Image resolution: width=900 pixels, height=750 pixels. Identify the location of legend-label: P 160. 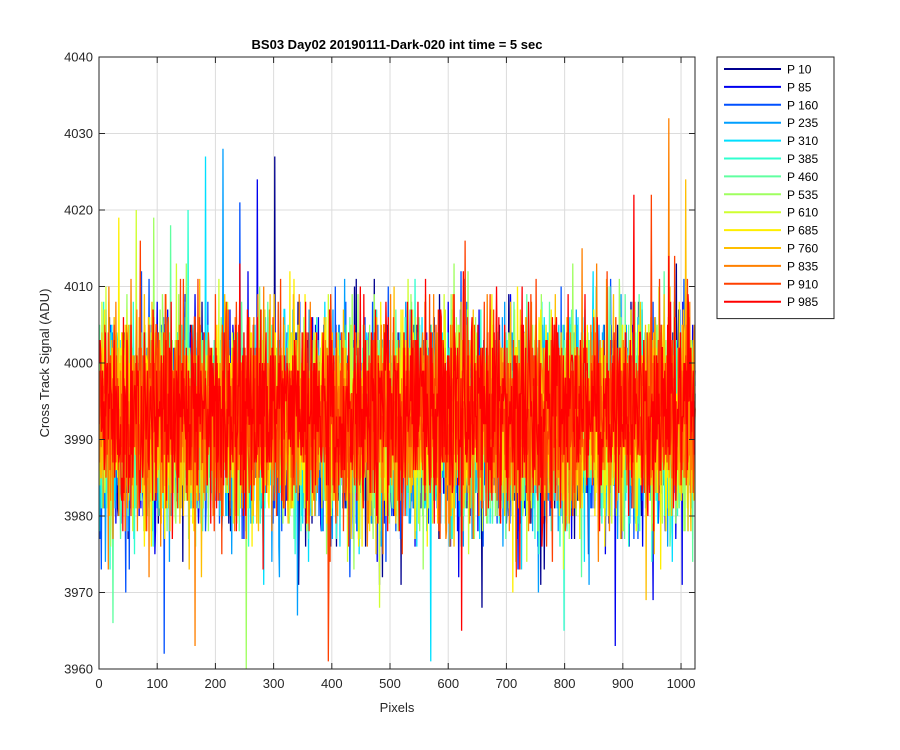
(802, 105).